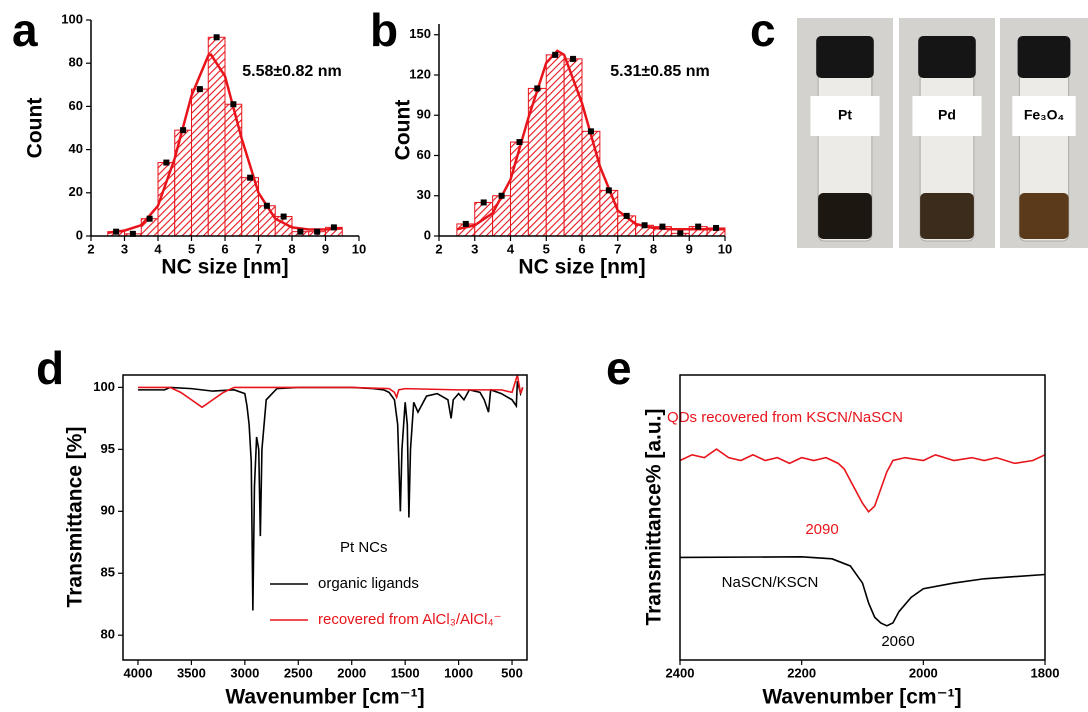 Image resolution: width=1088 pixels, height=712 pixels. Describe the element at coordinates (76, 148) in the screenshot. I see `y-tick-label: 40` at that location.